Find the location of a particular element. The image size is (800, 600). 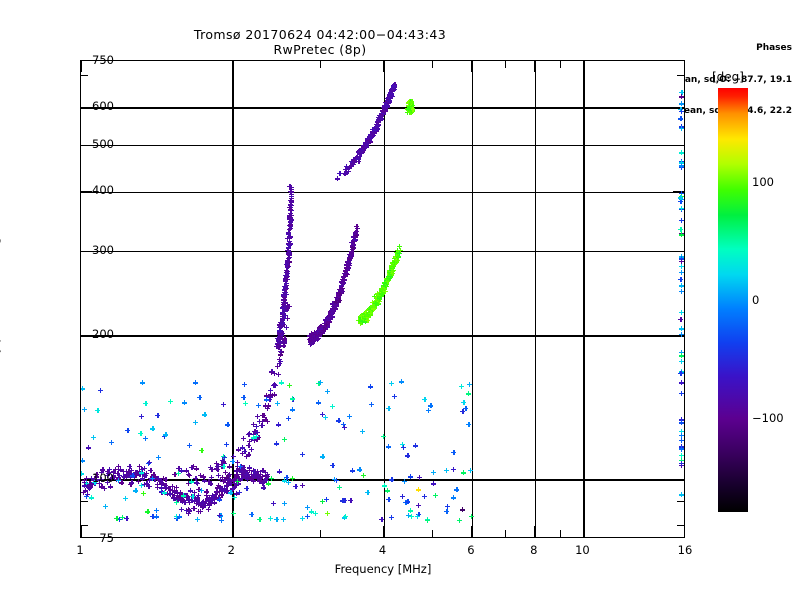

x-axis-tick-label: 16 is located at coordinates (685, 550).